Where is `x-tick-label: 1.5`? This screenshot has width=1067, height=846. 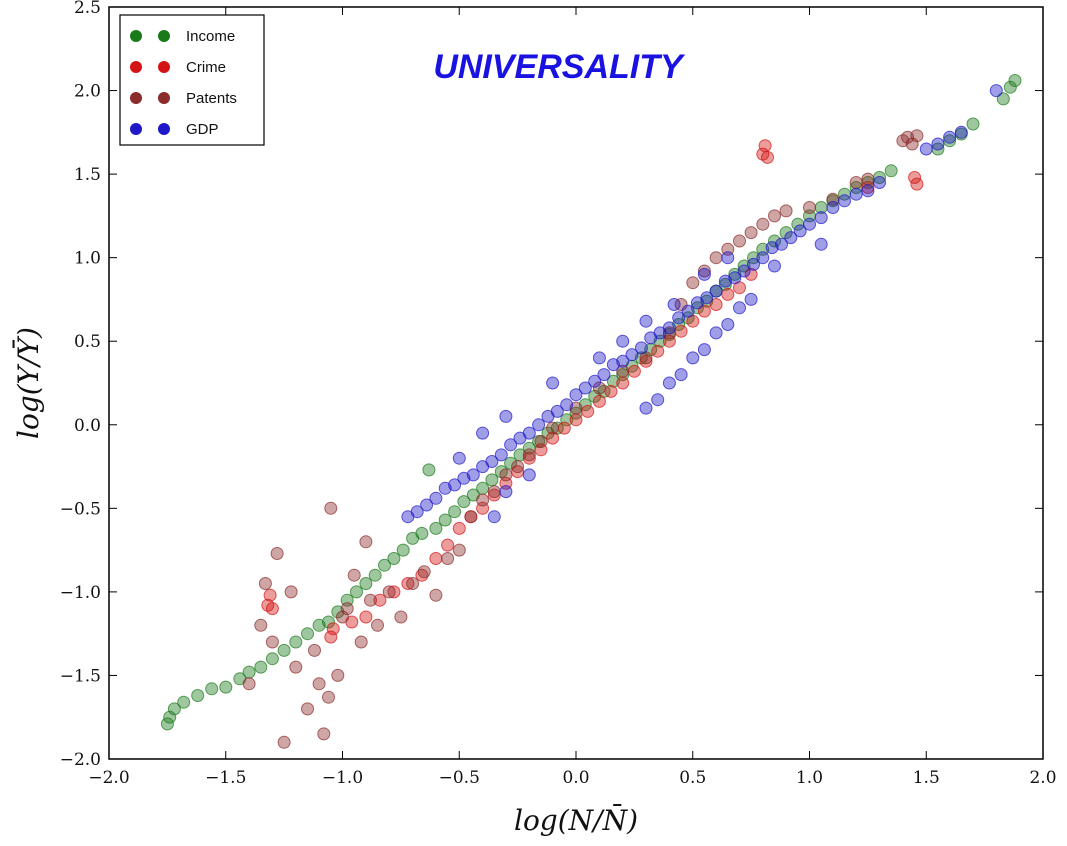 x-tick-label: 1.5 is located at coordinates (926, 778).